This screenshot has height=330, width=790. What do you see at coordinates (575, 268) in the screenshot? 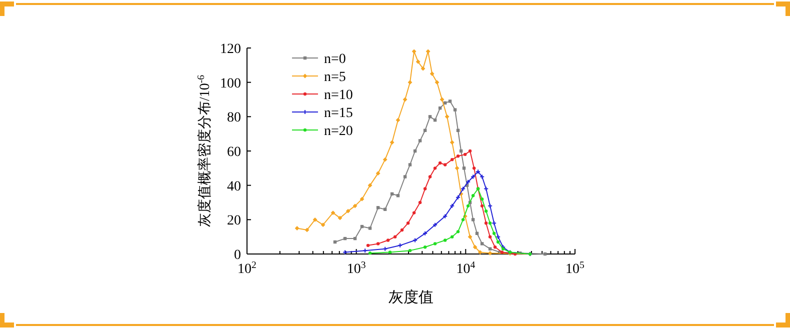
I see `x-tick-label: 10$^{5}$` at bounding box center [575, 268].